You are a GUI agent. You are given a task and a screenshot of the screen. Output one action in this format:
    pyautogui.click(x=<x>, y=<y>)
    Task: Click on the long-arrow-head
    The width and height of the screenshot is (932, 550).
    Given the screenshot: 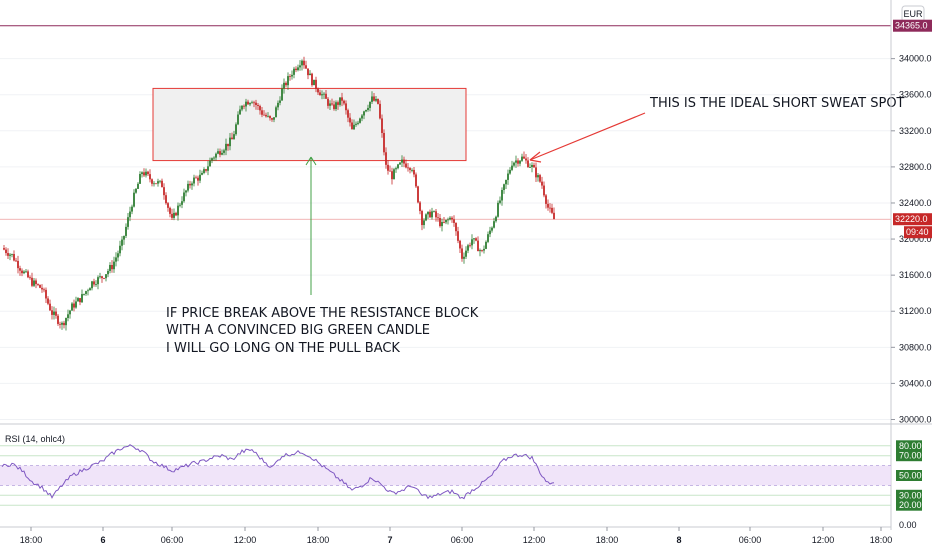 What is the action you would take?
    pyautogui.click(x=311, y=161)
    